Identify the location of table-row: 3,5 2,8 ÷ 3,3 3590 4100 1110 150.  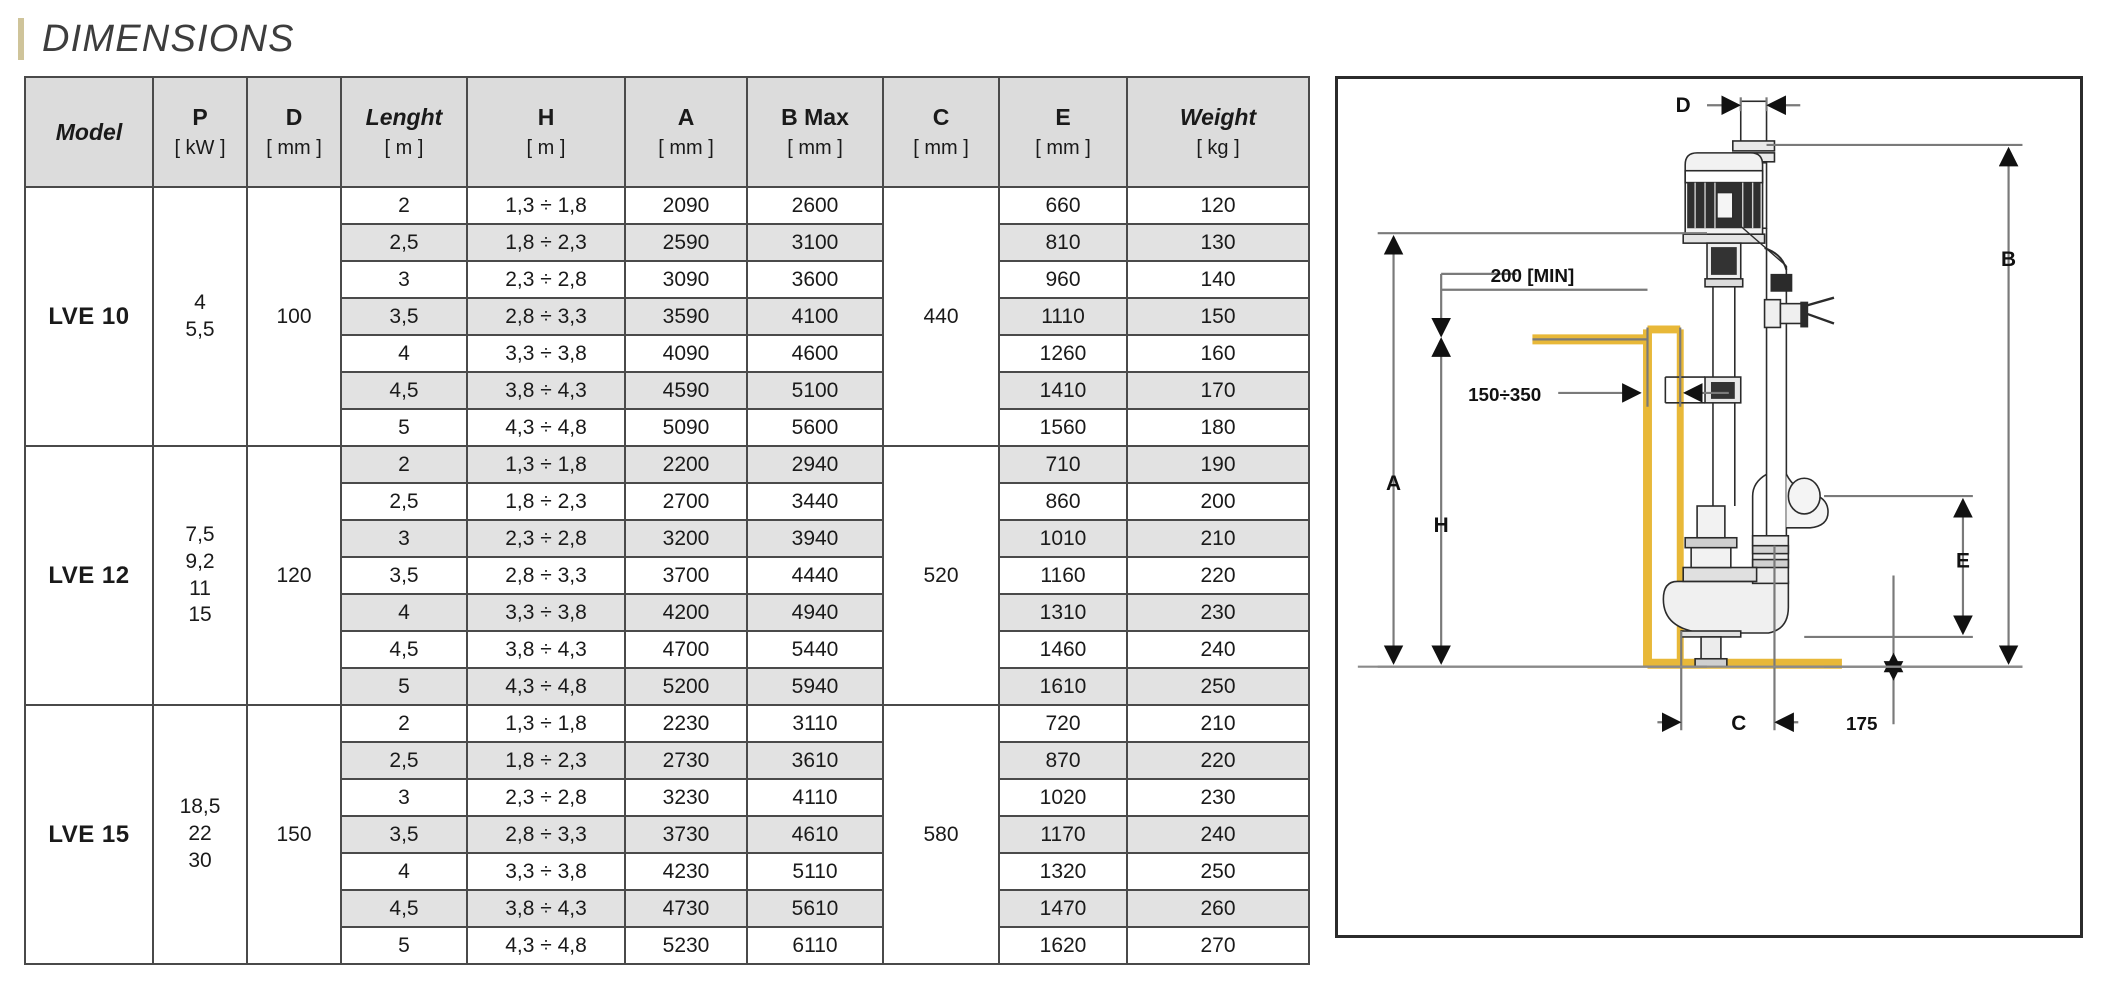
(667, 316).